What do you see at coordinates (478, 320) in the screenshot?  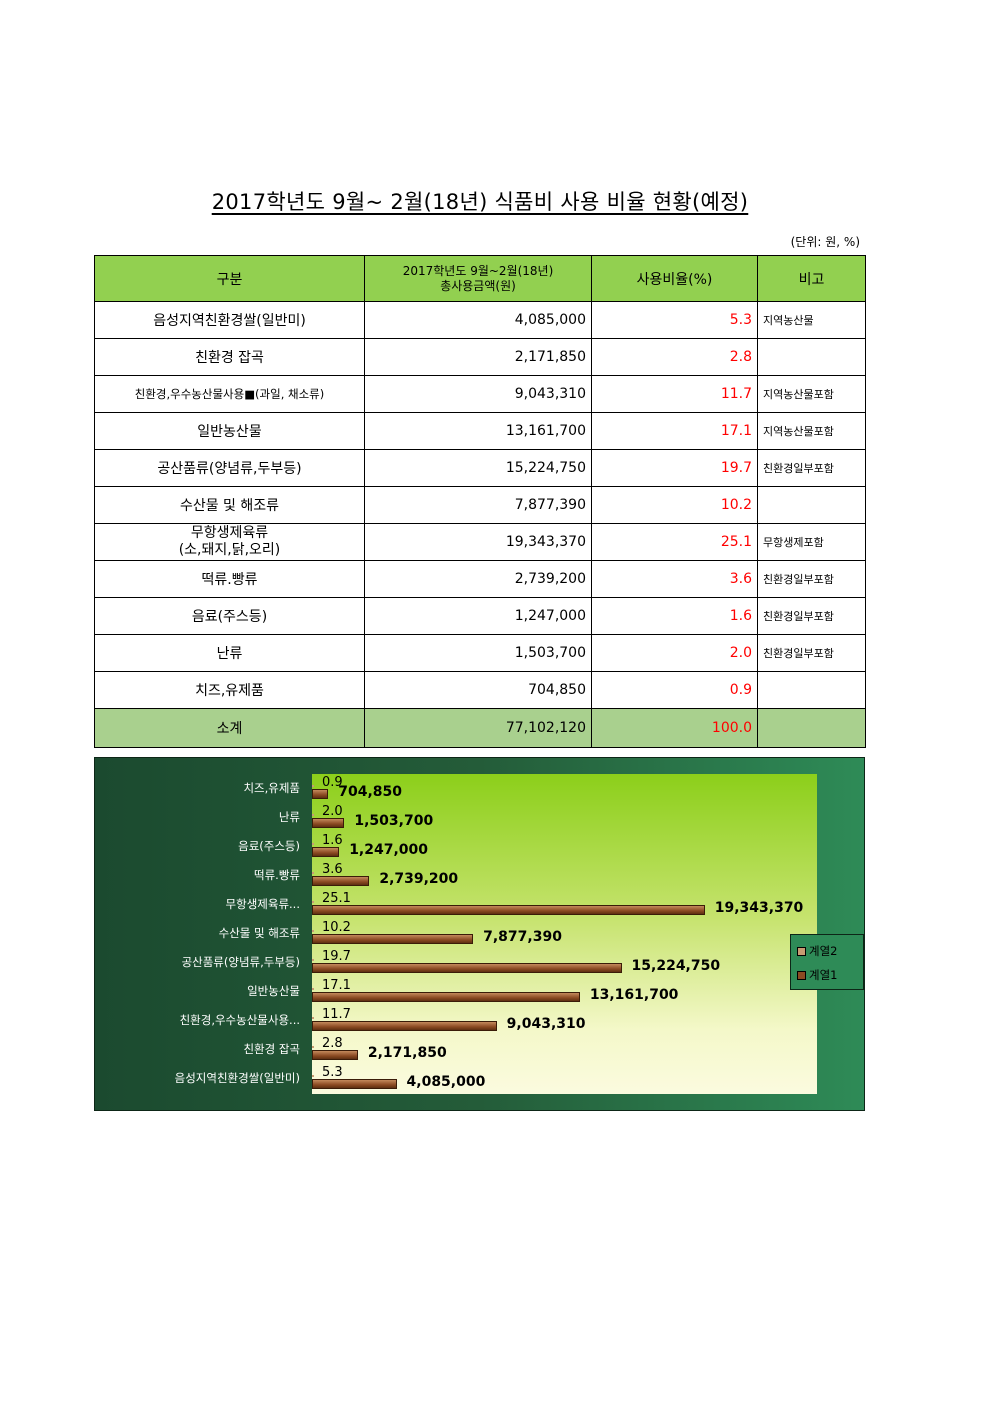 I see `row-amount: 4,085,000` at bounding box center [478, 320].